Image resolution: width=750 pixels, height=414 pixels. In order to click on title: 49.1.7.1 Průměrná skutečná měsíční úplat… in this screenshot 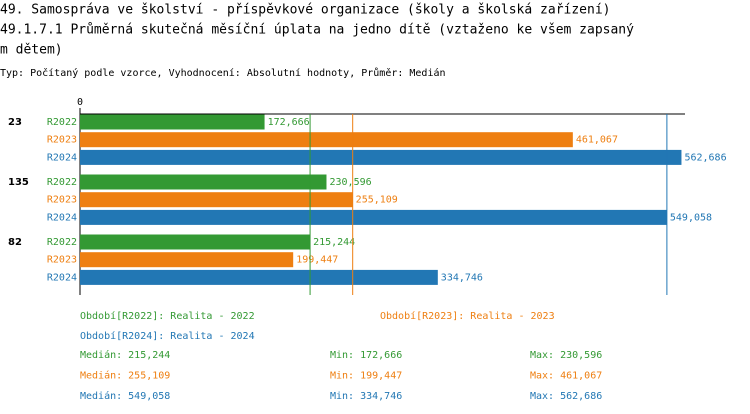, I will do `click(317, 30)`.